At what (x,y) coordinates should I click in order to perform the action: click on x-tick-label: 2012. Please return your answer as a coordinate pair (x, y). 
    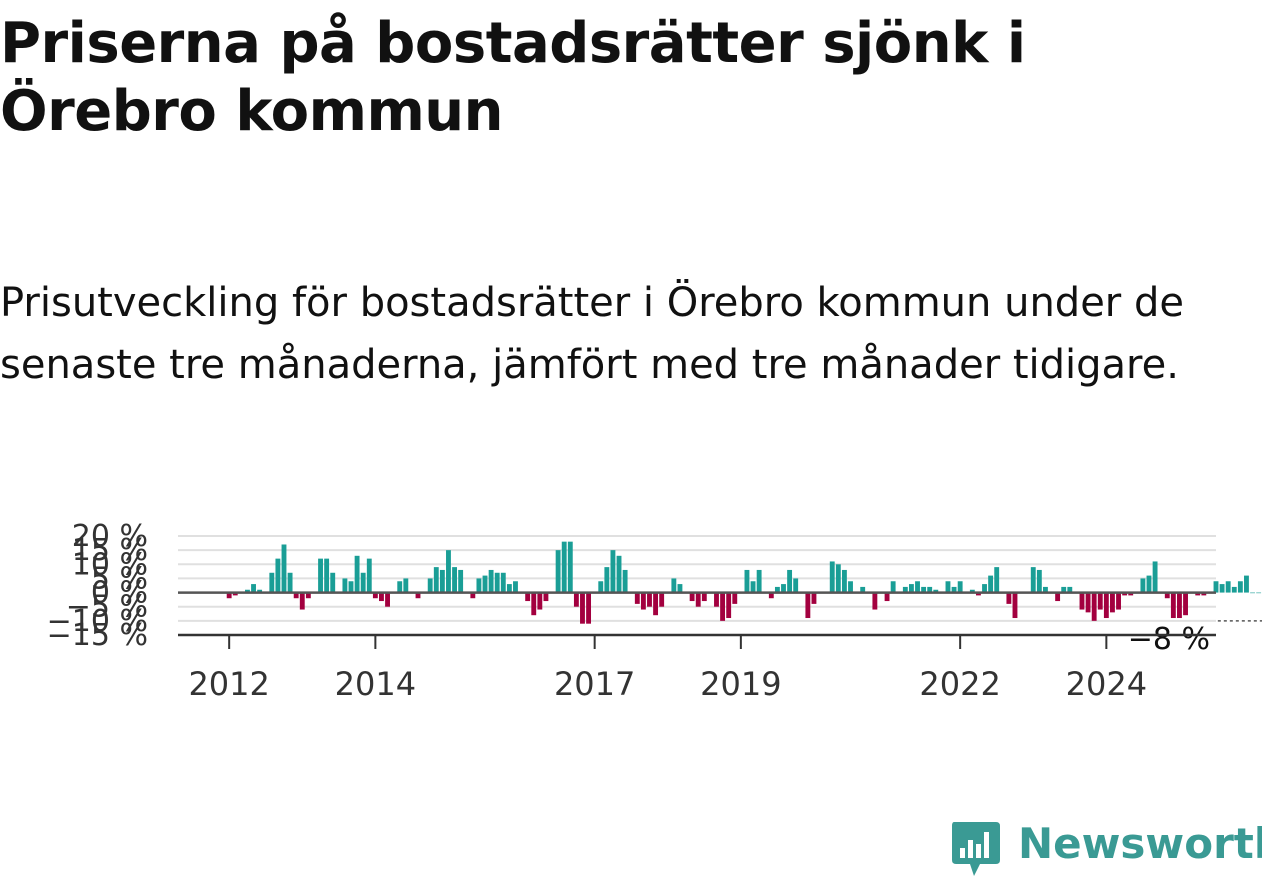
    Looking at the image, I should click on (228, 682).